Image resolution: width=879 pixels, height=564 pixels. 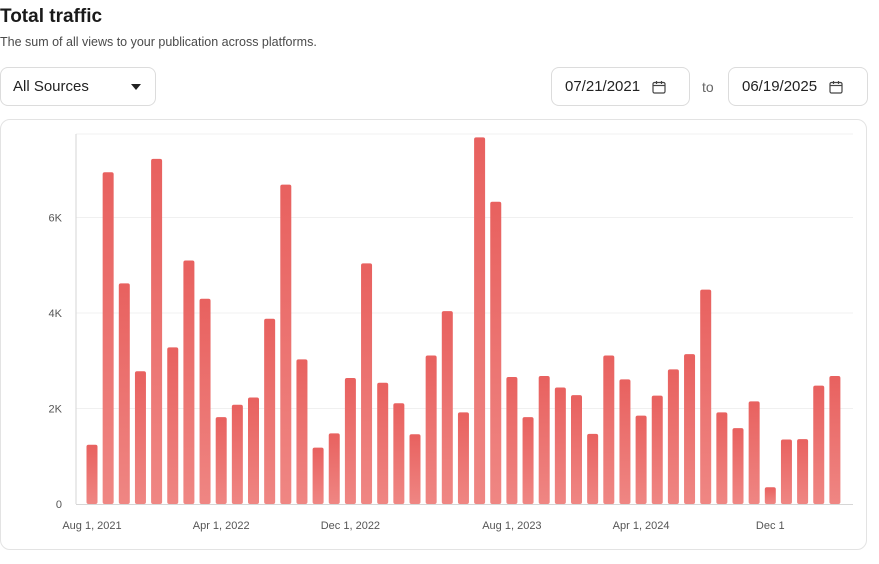 I want to click on x-tick-label: Aug 1, 2021, so click(x=91, y=526).